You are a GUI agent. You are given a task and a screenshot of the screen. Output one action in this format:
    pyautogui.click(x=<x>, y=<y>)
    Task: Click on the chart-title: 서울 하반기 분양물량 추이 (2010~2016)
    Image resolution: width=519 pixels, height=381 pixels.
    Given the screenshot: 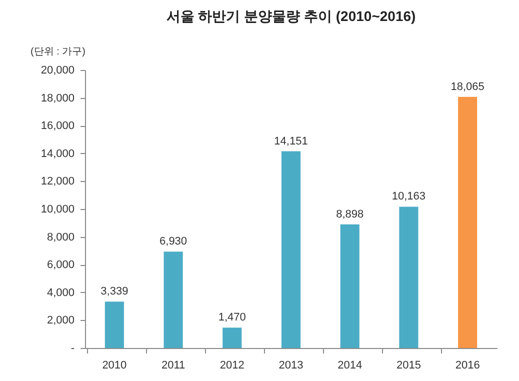 What is the action you would take?
    pyautogui.click(x=291, y=16)
    